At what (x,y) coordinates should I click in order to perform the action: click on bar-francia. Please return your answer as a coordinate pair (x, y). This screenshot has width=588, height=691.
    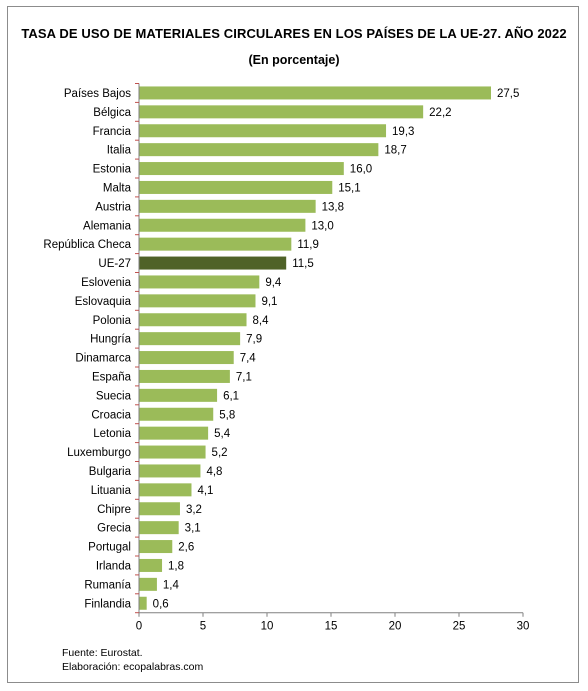
    Looking at the image, I should click on (263, 131).